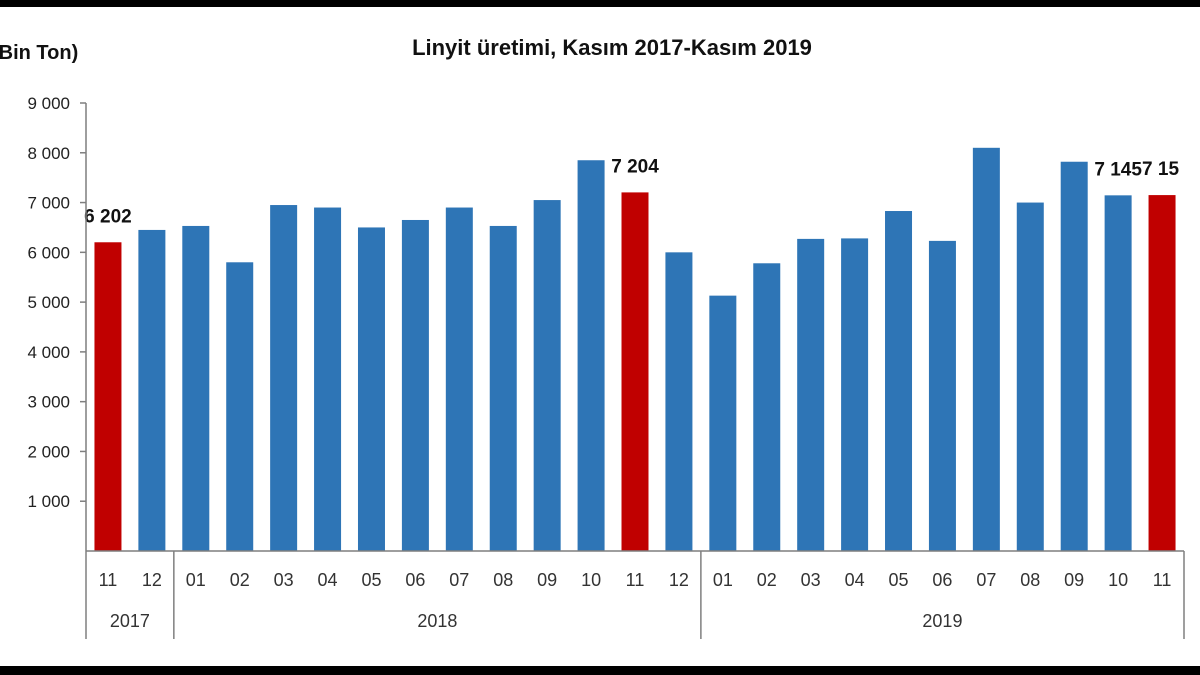  Describe the element at coordinates (130, 621) in the screenshot. I see `year-group-label: 2017` at that location.